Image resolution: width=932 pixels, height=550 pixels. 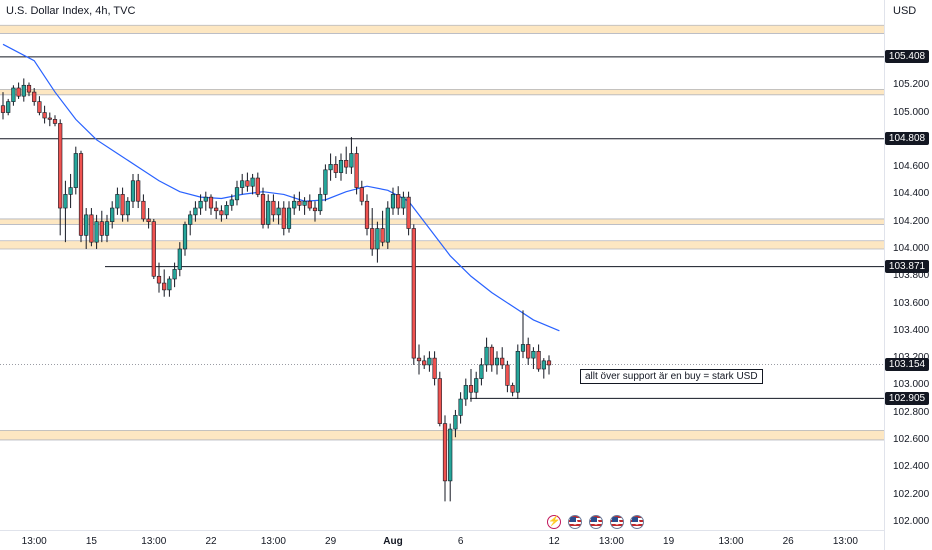 I want to click on time-tick-label: 22, so click(x=211, y=541).